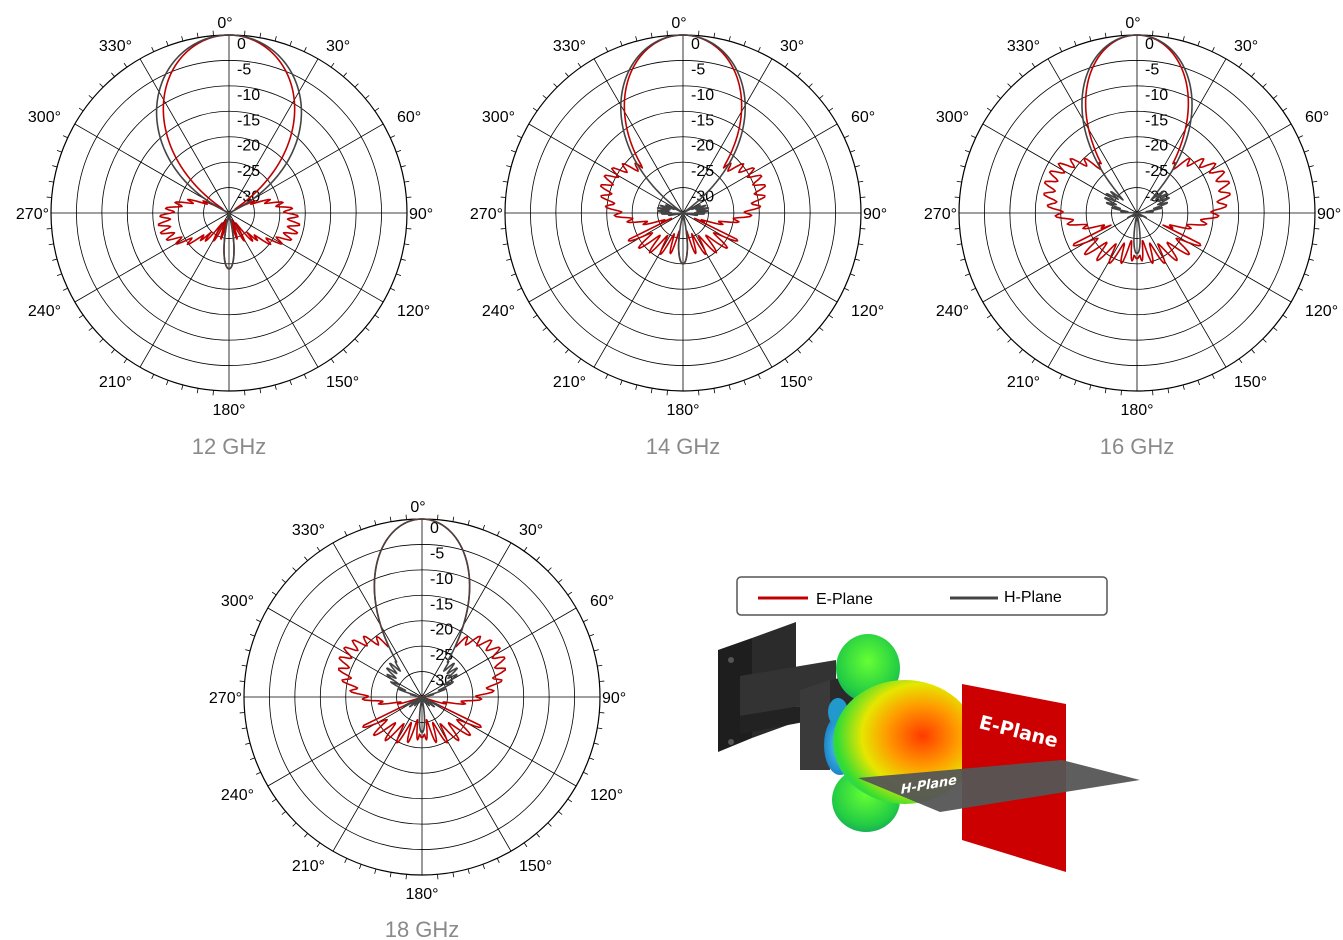 The height and width of the screenshot is (940, 1343). I want to click on angle-label: 240°, so click(498, 311).